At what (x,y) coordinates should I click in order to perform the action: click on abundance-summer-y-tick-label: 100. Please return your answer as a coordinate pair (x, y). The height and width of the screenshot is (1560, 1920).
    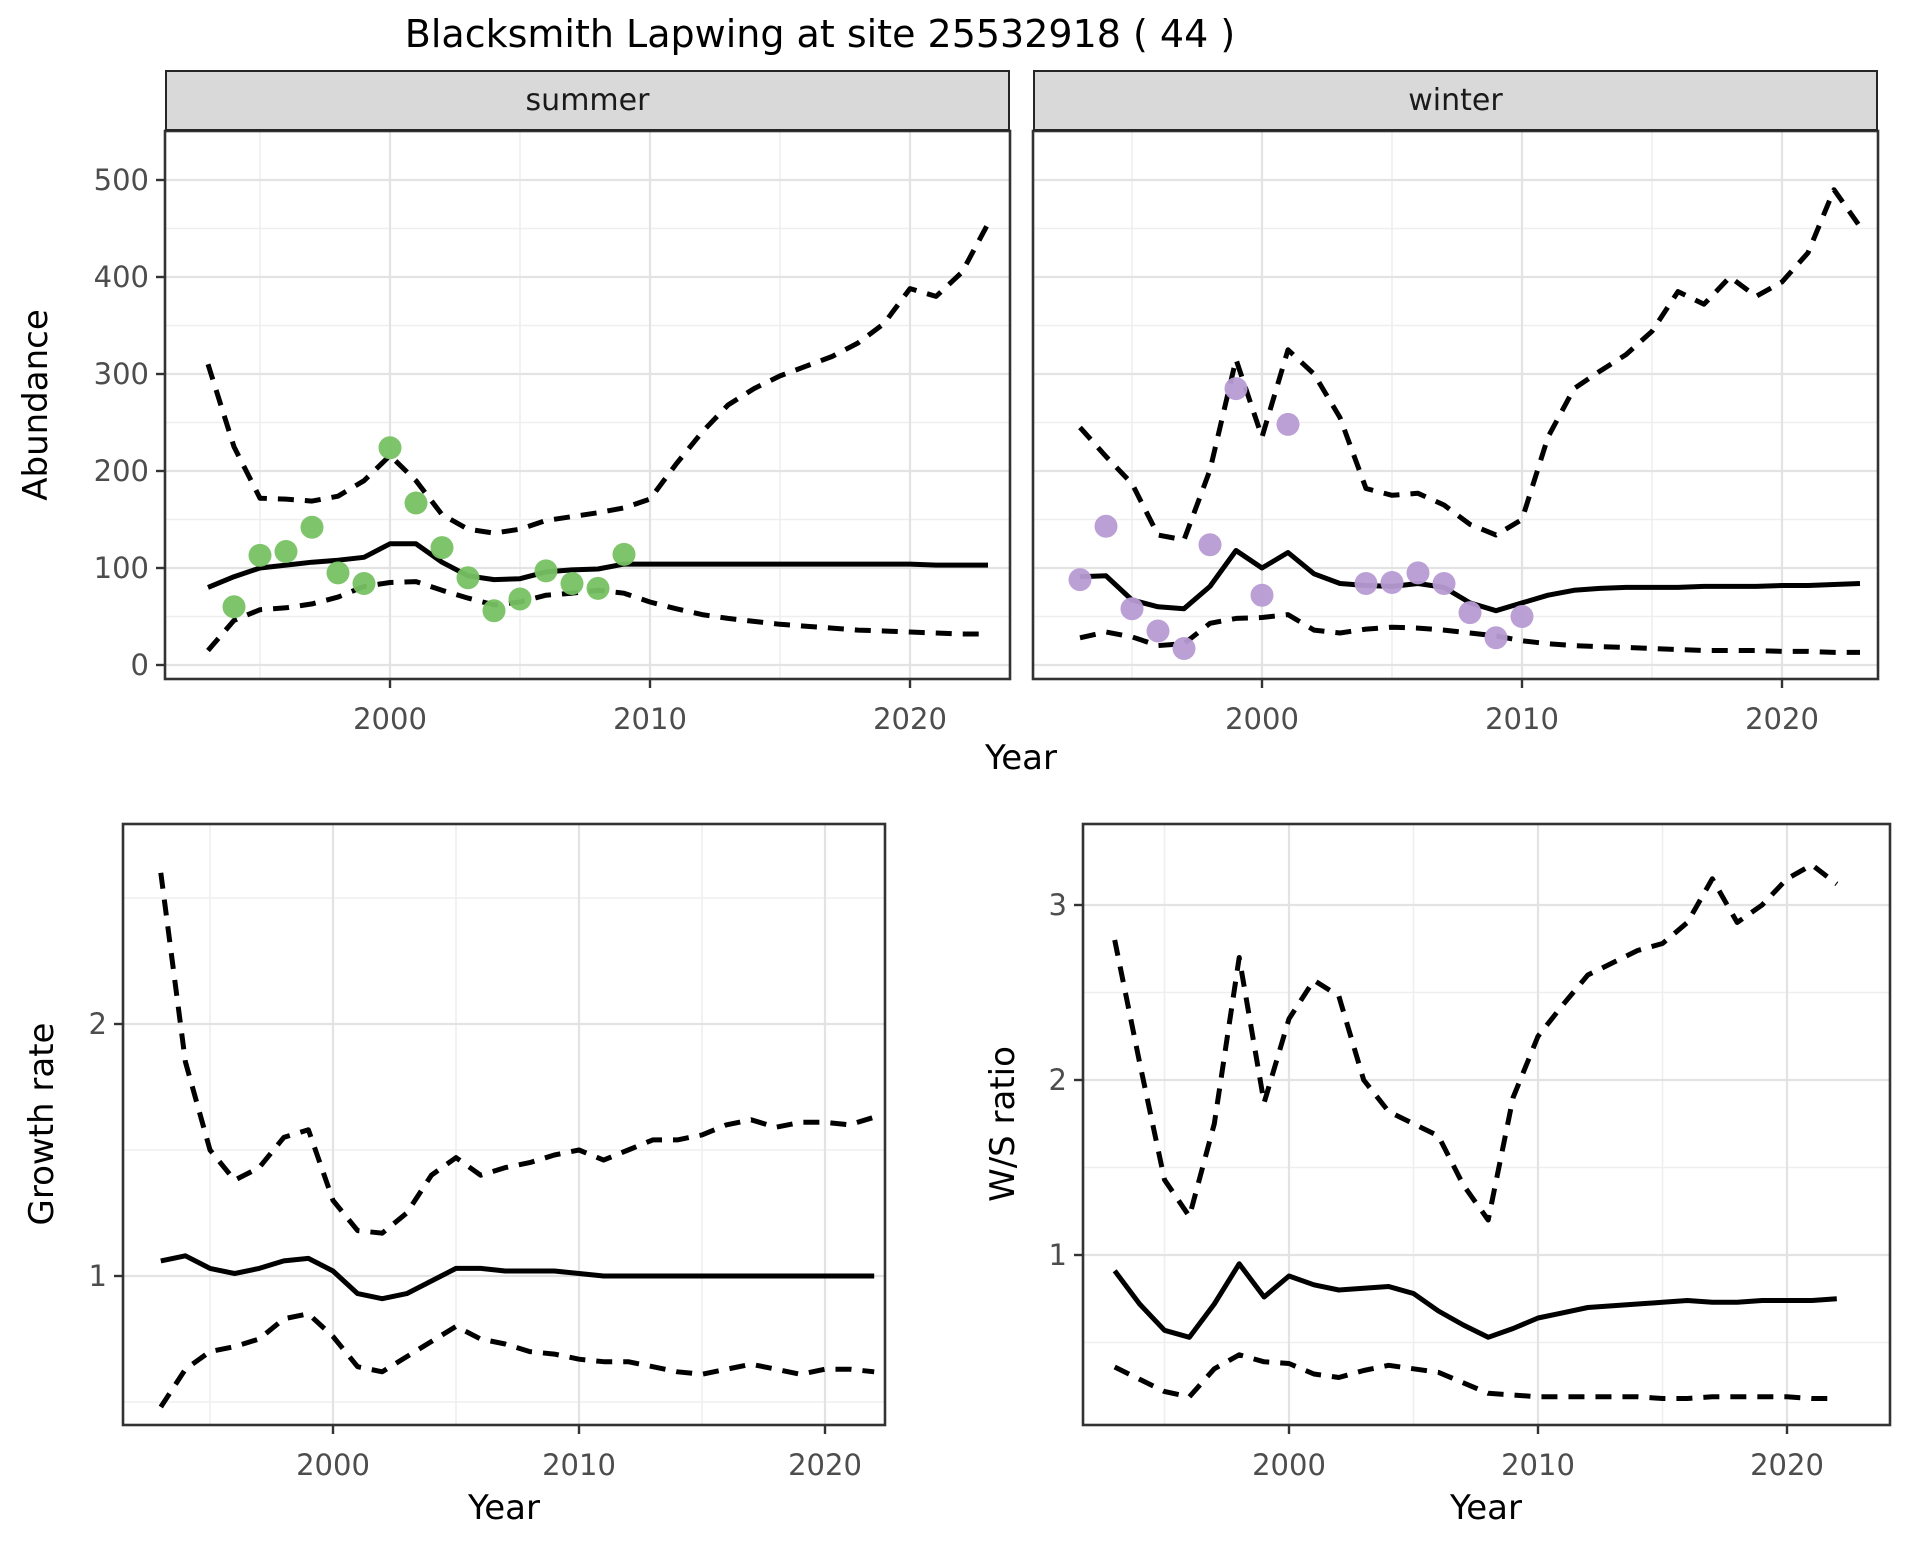
    Looking at the image, I should click on (121, 568).